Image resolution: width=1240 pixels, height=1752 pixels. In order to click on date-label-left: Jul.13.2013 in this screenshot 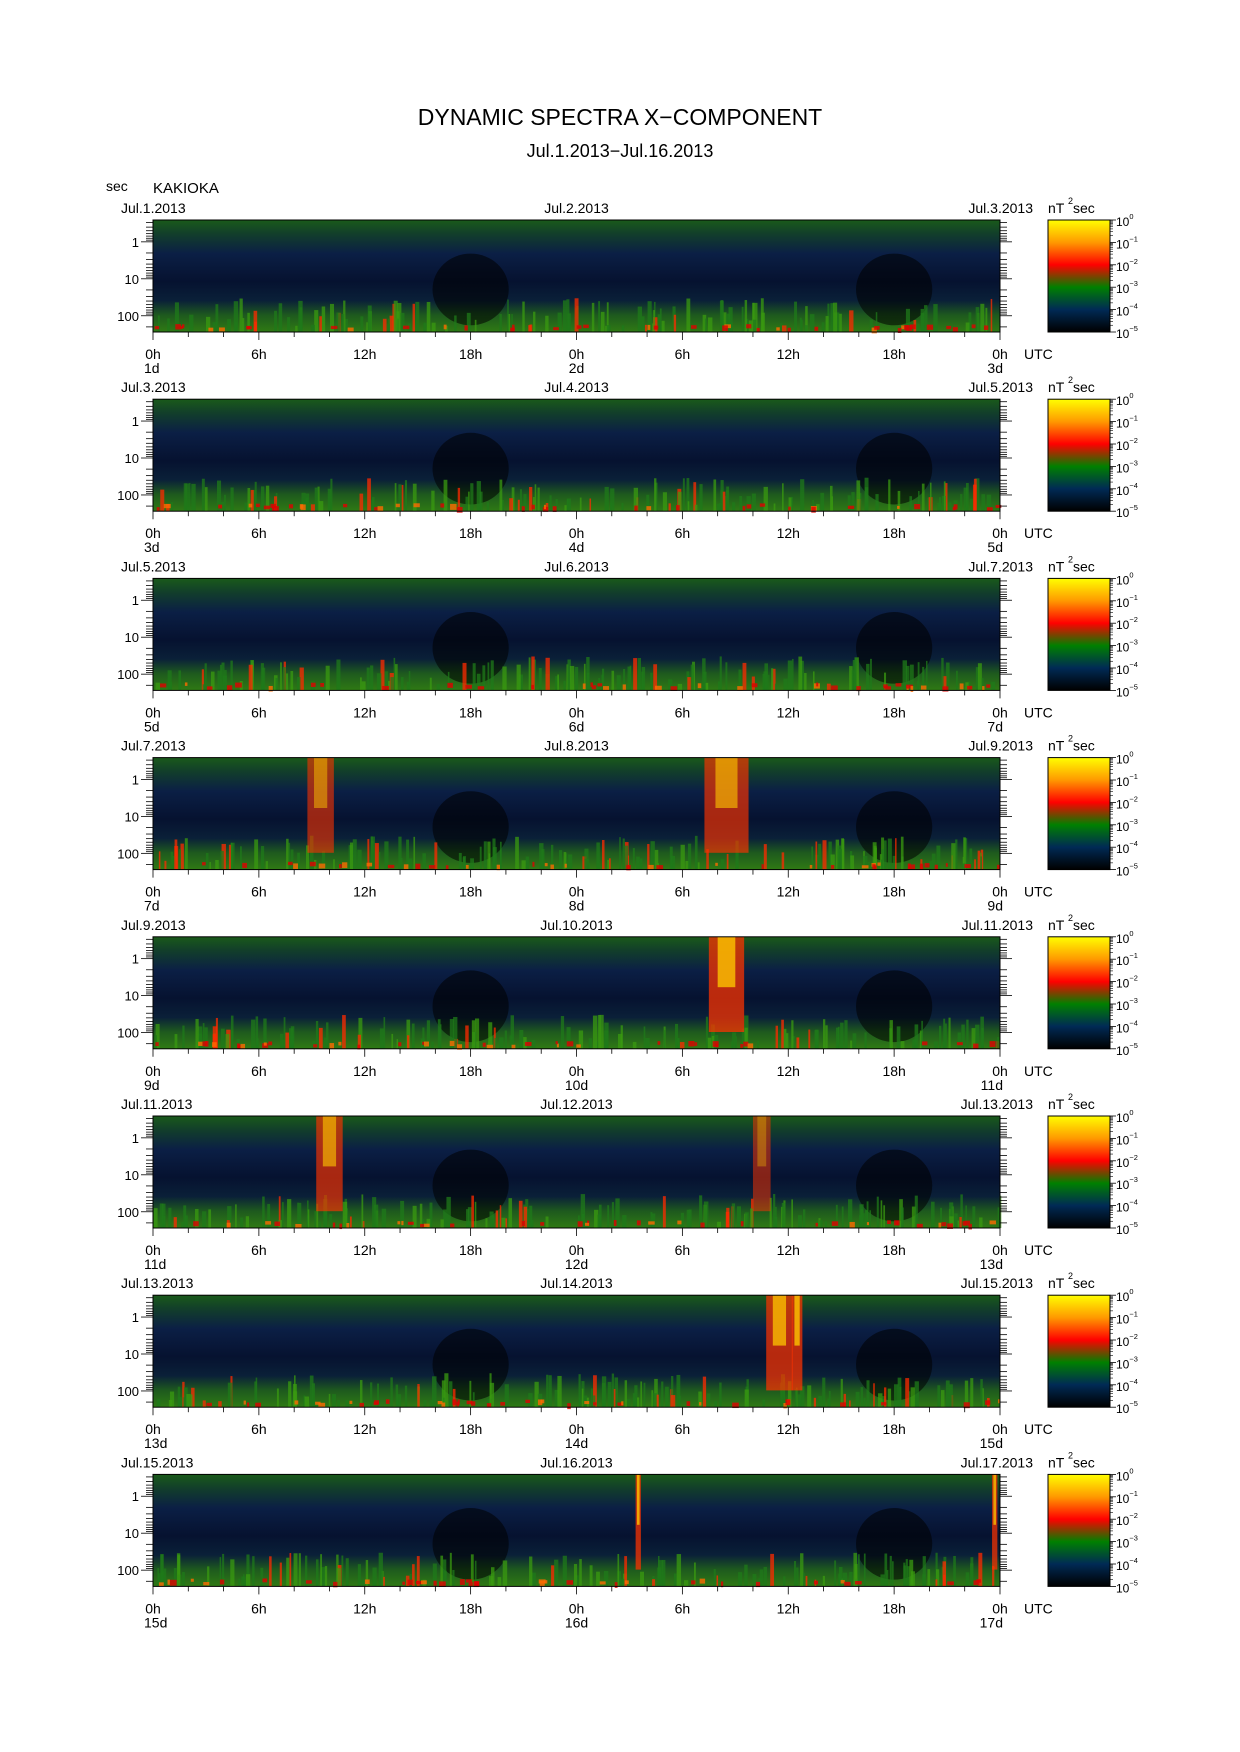, I will do `click(157, 1283)`.